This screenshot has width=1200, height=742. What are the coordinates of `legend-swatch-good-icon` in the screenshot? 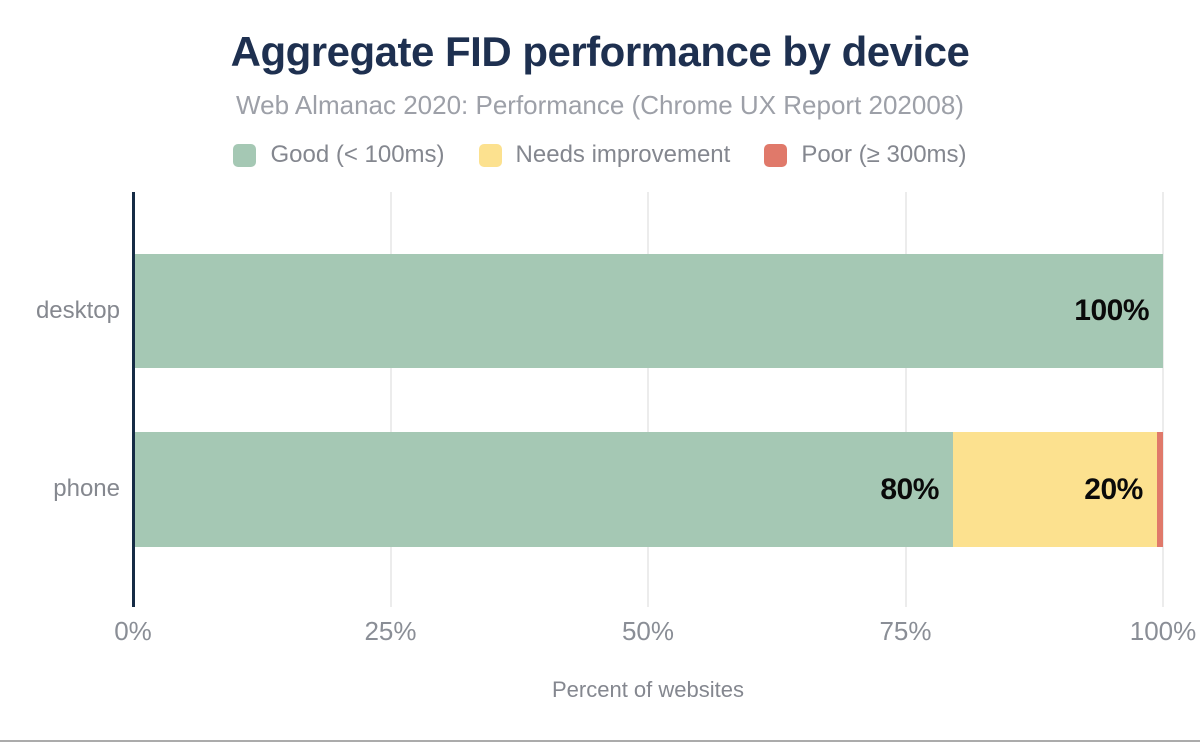 It's located at (245, 155).